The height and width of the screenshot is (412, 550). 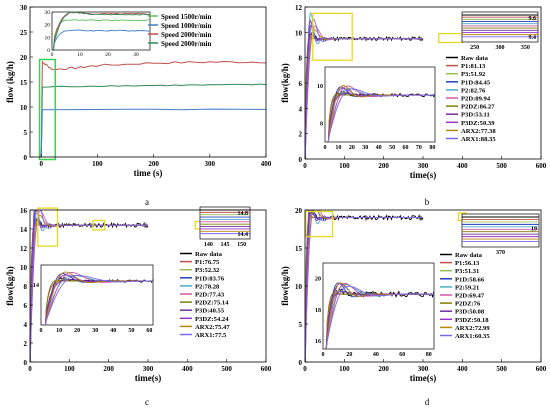 I want to click on inset-x-tick-label: 70, so click(x=419, y=148).